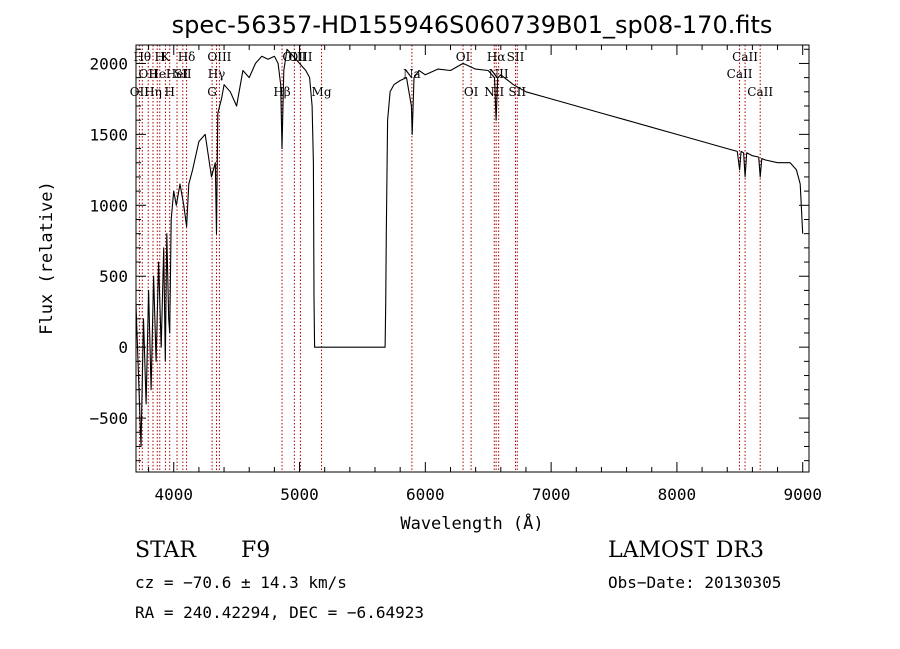 Image resolution: width=900 pixels, height=649 pixels. Describe the element at coordinates (166, 57) in the screenshot. I see `line-marker-label: K` at that location.